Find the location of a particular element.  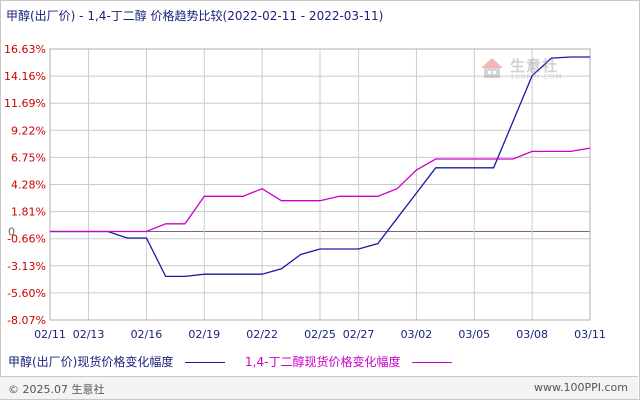

footer: © 2025.07 生意社 www.100PPI.com is located at coordinates (319, 387).